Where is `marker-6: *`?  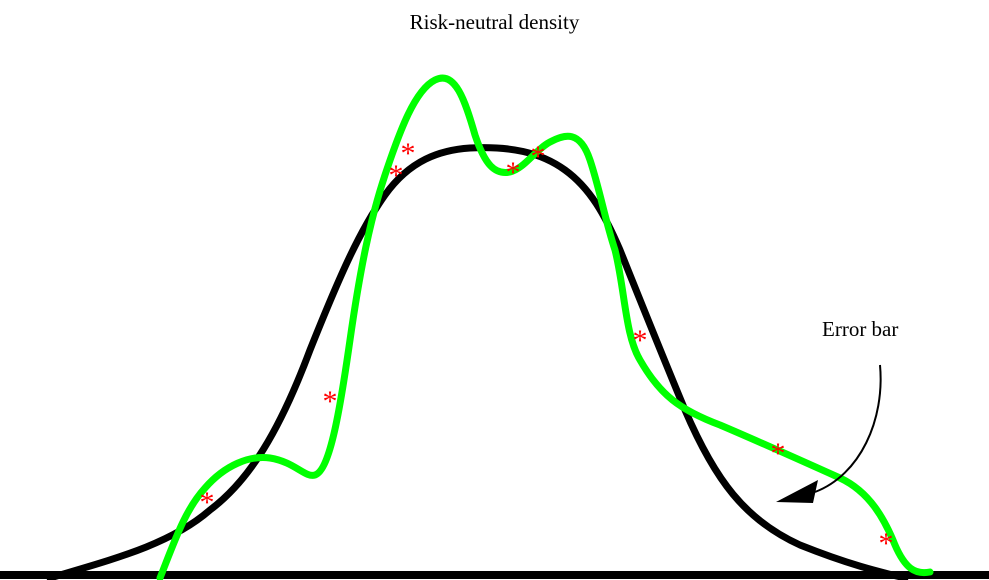 marker-6: * is located at coordinates (538, 156).